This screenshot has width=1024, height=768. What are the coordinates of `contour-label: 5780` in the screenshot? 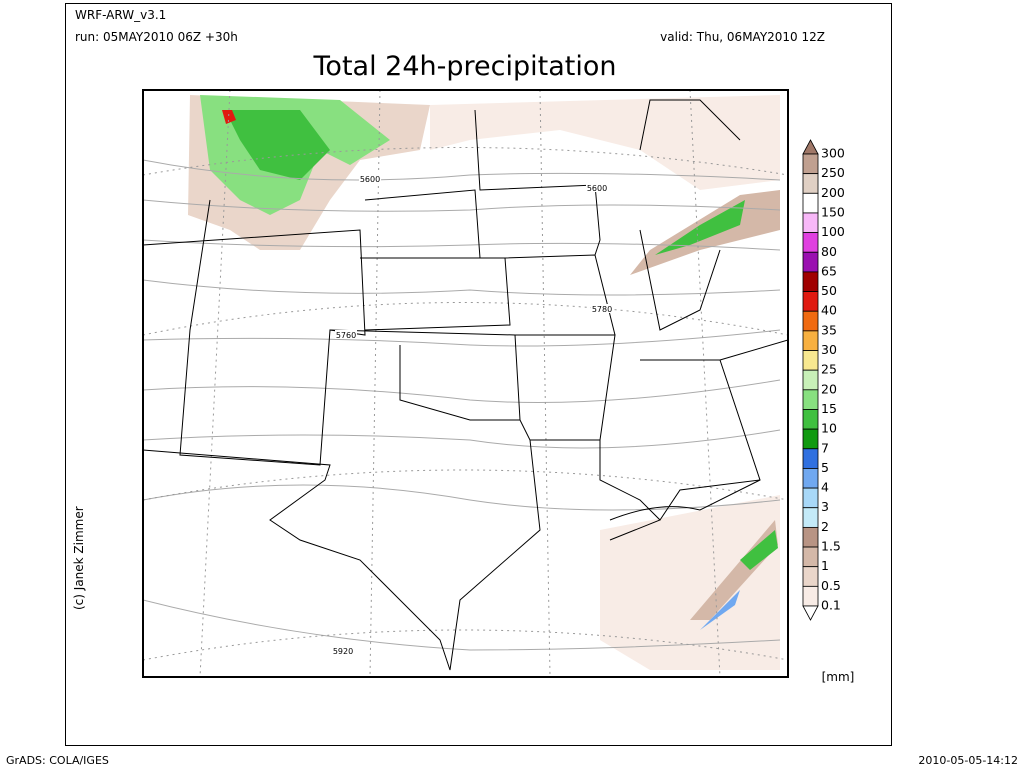 It's located at (602, 309).